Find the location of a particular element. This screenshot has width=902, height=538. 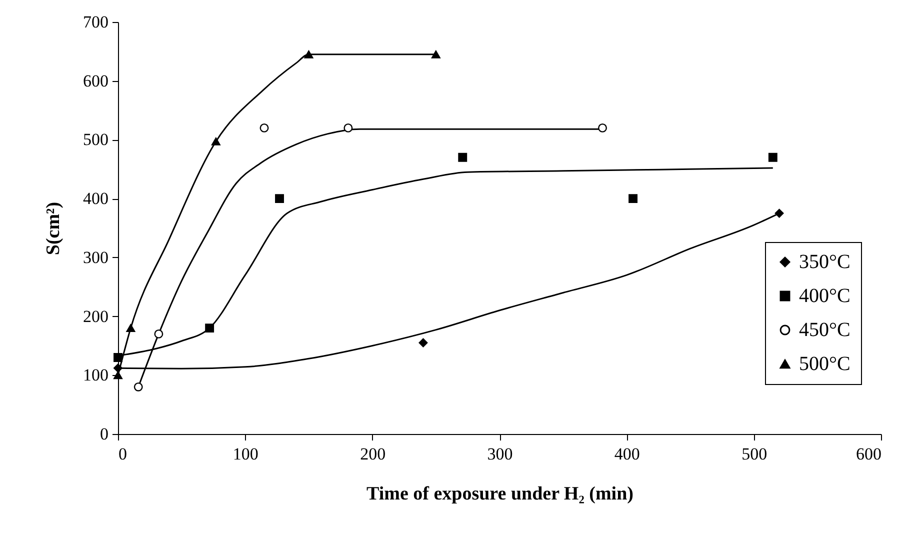

legend-label: 350°C is located at coordinates (824, 262).